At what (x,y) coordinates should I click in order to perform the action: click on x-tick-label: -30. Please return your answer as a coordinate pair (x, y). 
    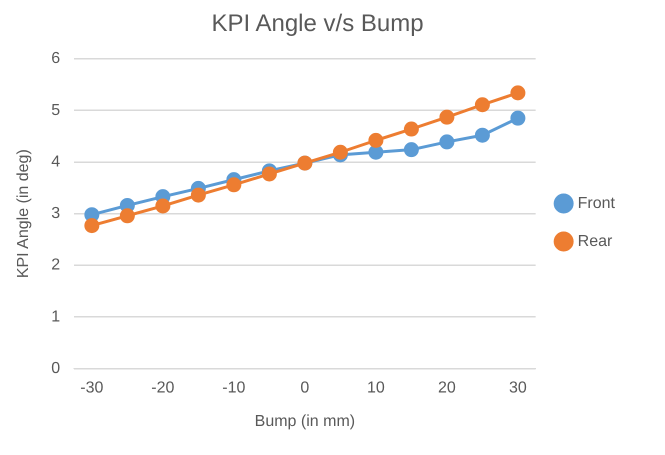
    Looking at the image, I should click on (92, 388).